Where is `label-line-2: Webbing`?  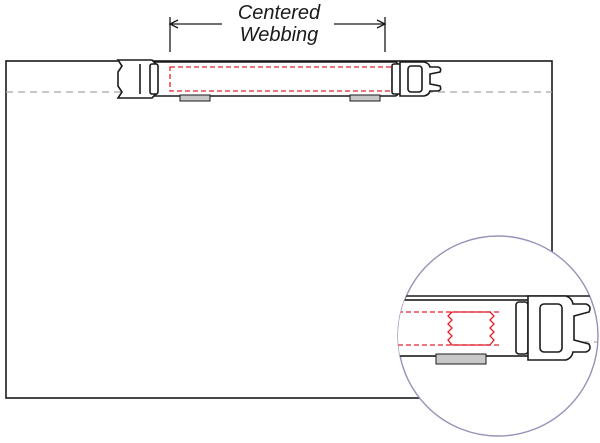 label-line-2: Webbing is located at coordinates (279, 35).